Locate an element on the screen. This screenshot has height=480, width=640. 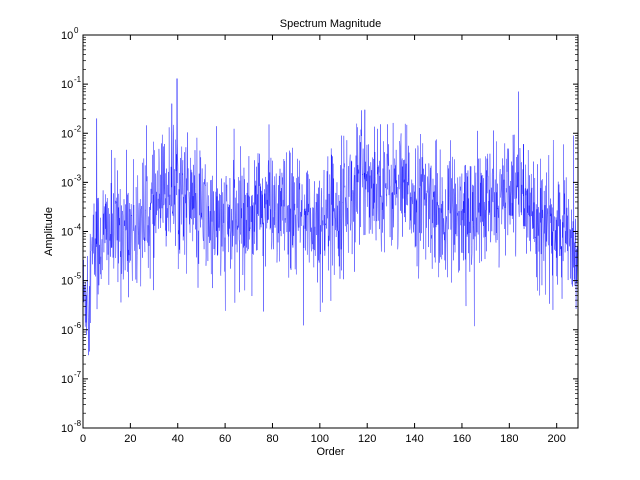
x-tick-label: 120 is located at coordinates (367, 439).